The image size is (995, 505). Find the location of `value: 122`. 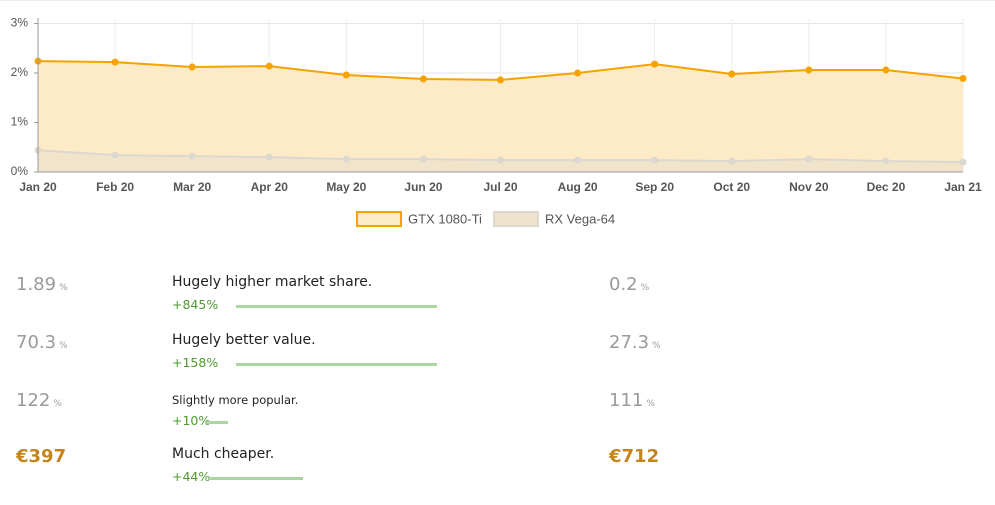

value: 122 is located at coordinates (33, 400).